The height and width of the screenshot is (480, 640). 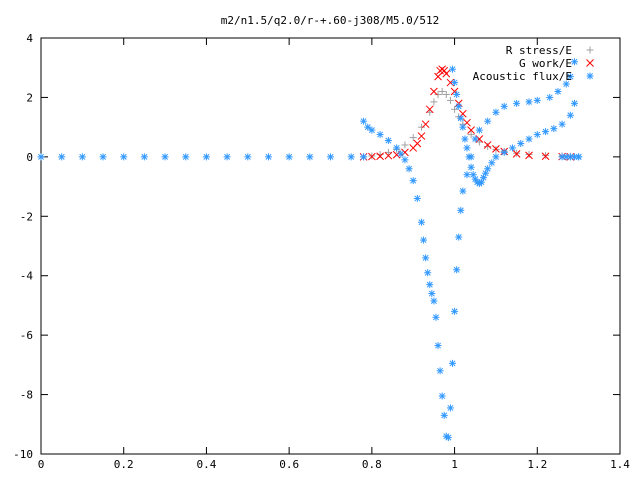 I want to click on x-tick-label: 1, so click(x=454, y=464).